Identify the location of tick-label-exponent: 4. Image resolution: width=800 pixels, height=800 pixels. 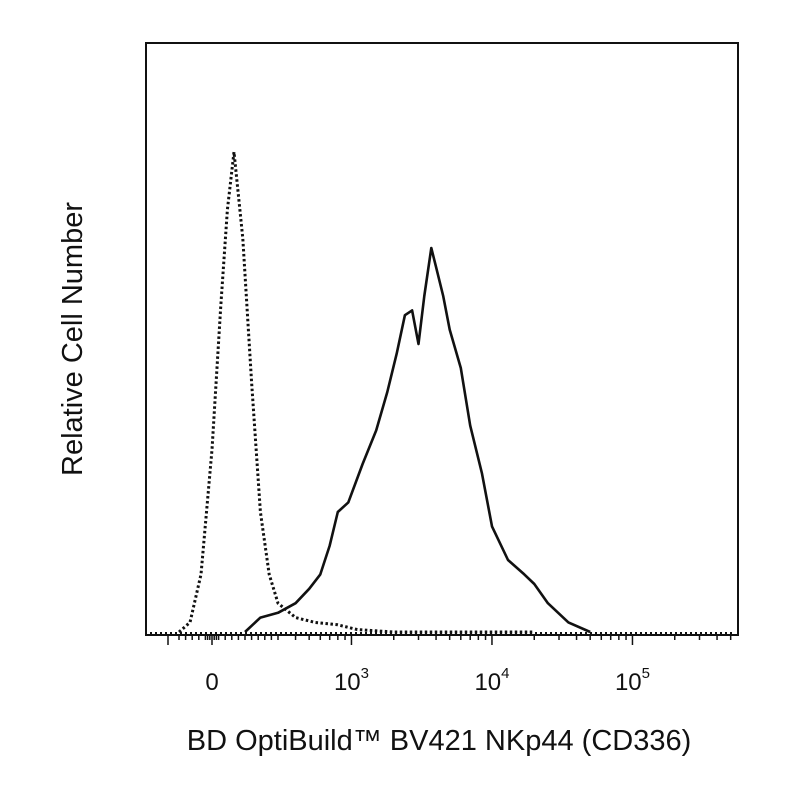
(505, 673).